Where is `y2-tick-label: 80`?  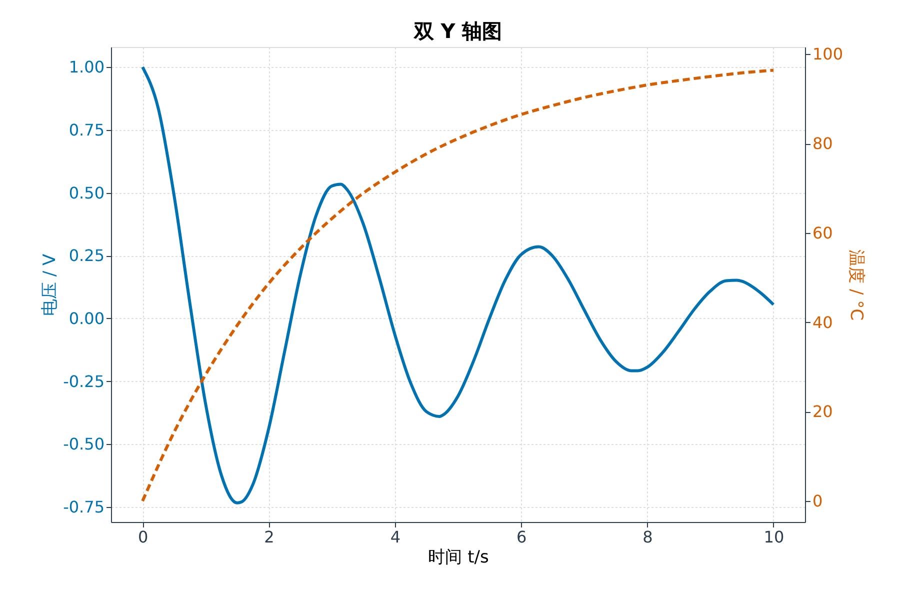 y2-tick-label: 80 is located at coordinates (822, 144).